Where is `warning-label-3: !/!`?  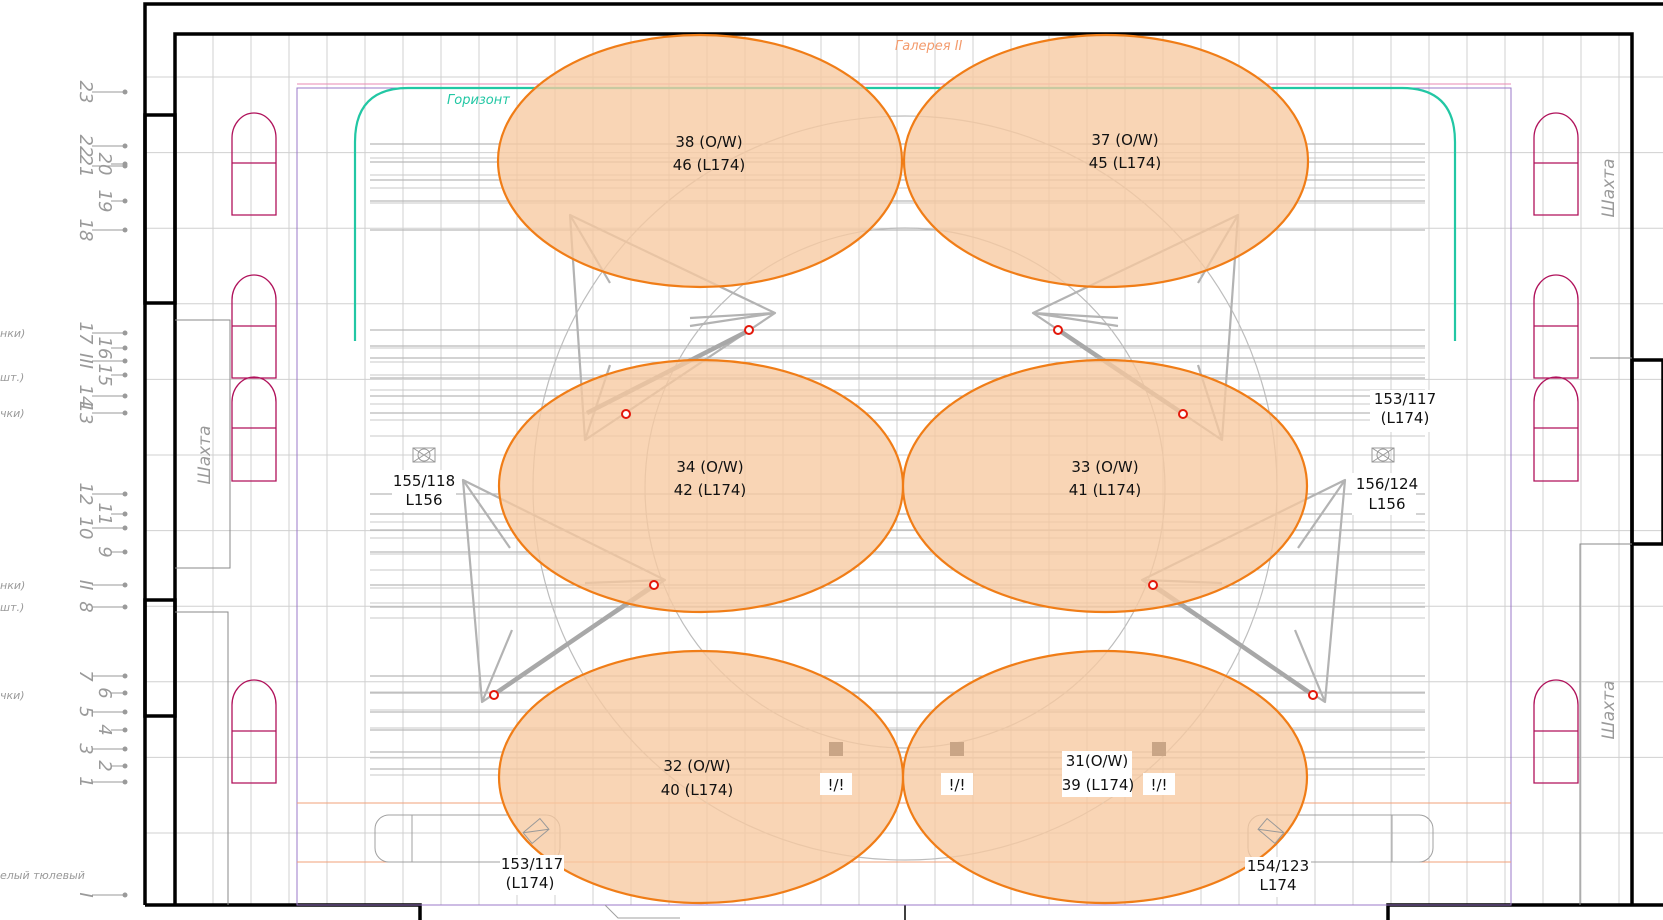
warning-label-3: !/! is located at coordinates (1158, 785).